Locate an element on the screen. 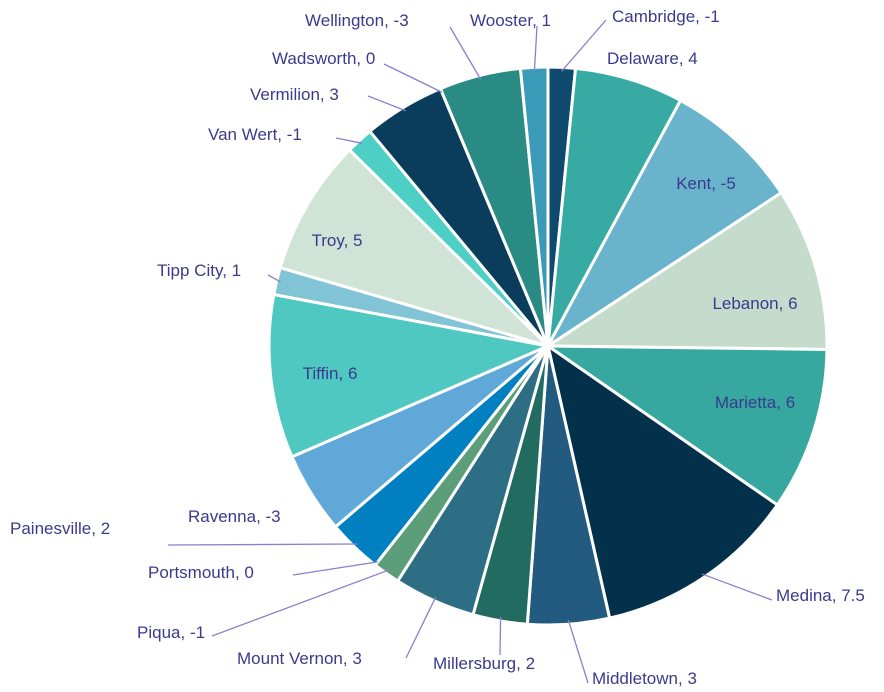 The width and height of the screenshot is (884, 692). label-value: 4 is located at coordinates (692, 58).